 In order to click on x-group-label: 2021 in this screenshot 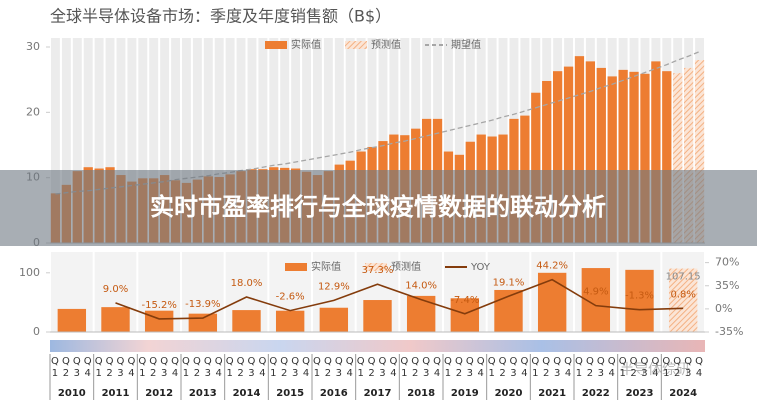, I will do `click(552, 393)`.